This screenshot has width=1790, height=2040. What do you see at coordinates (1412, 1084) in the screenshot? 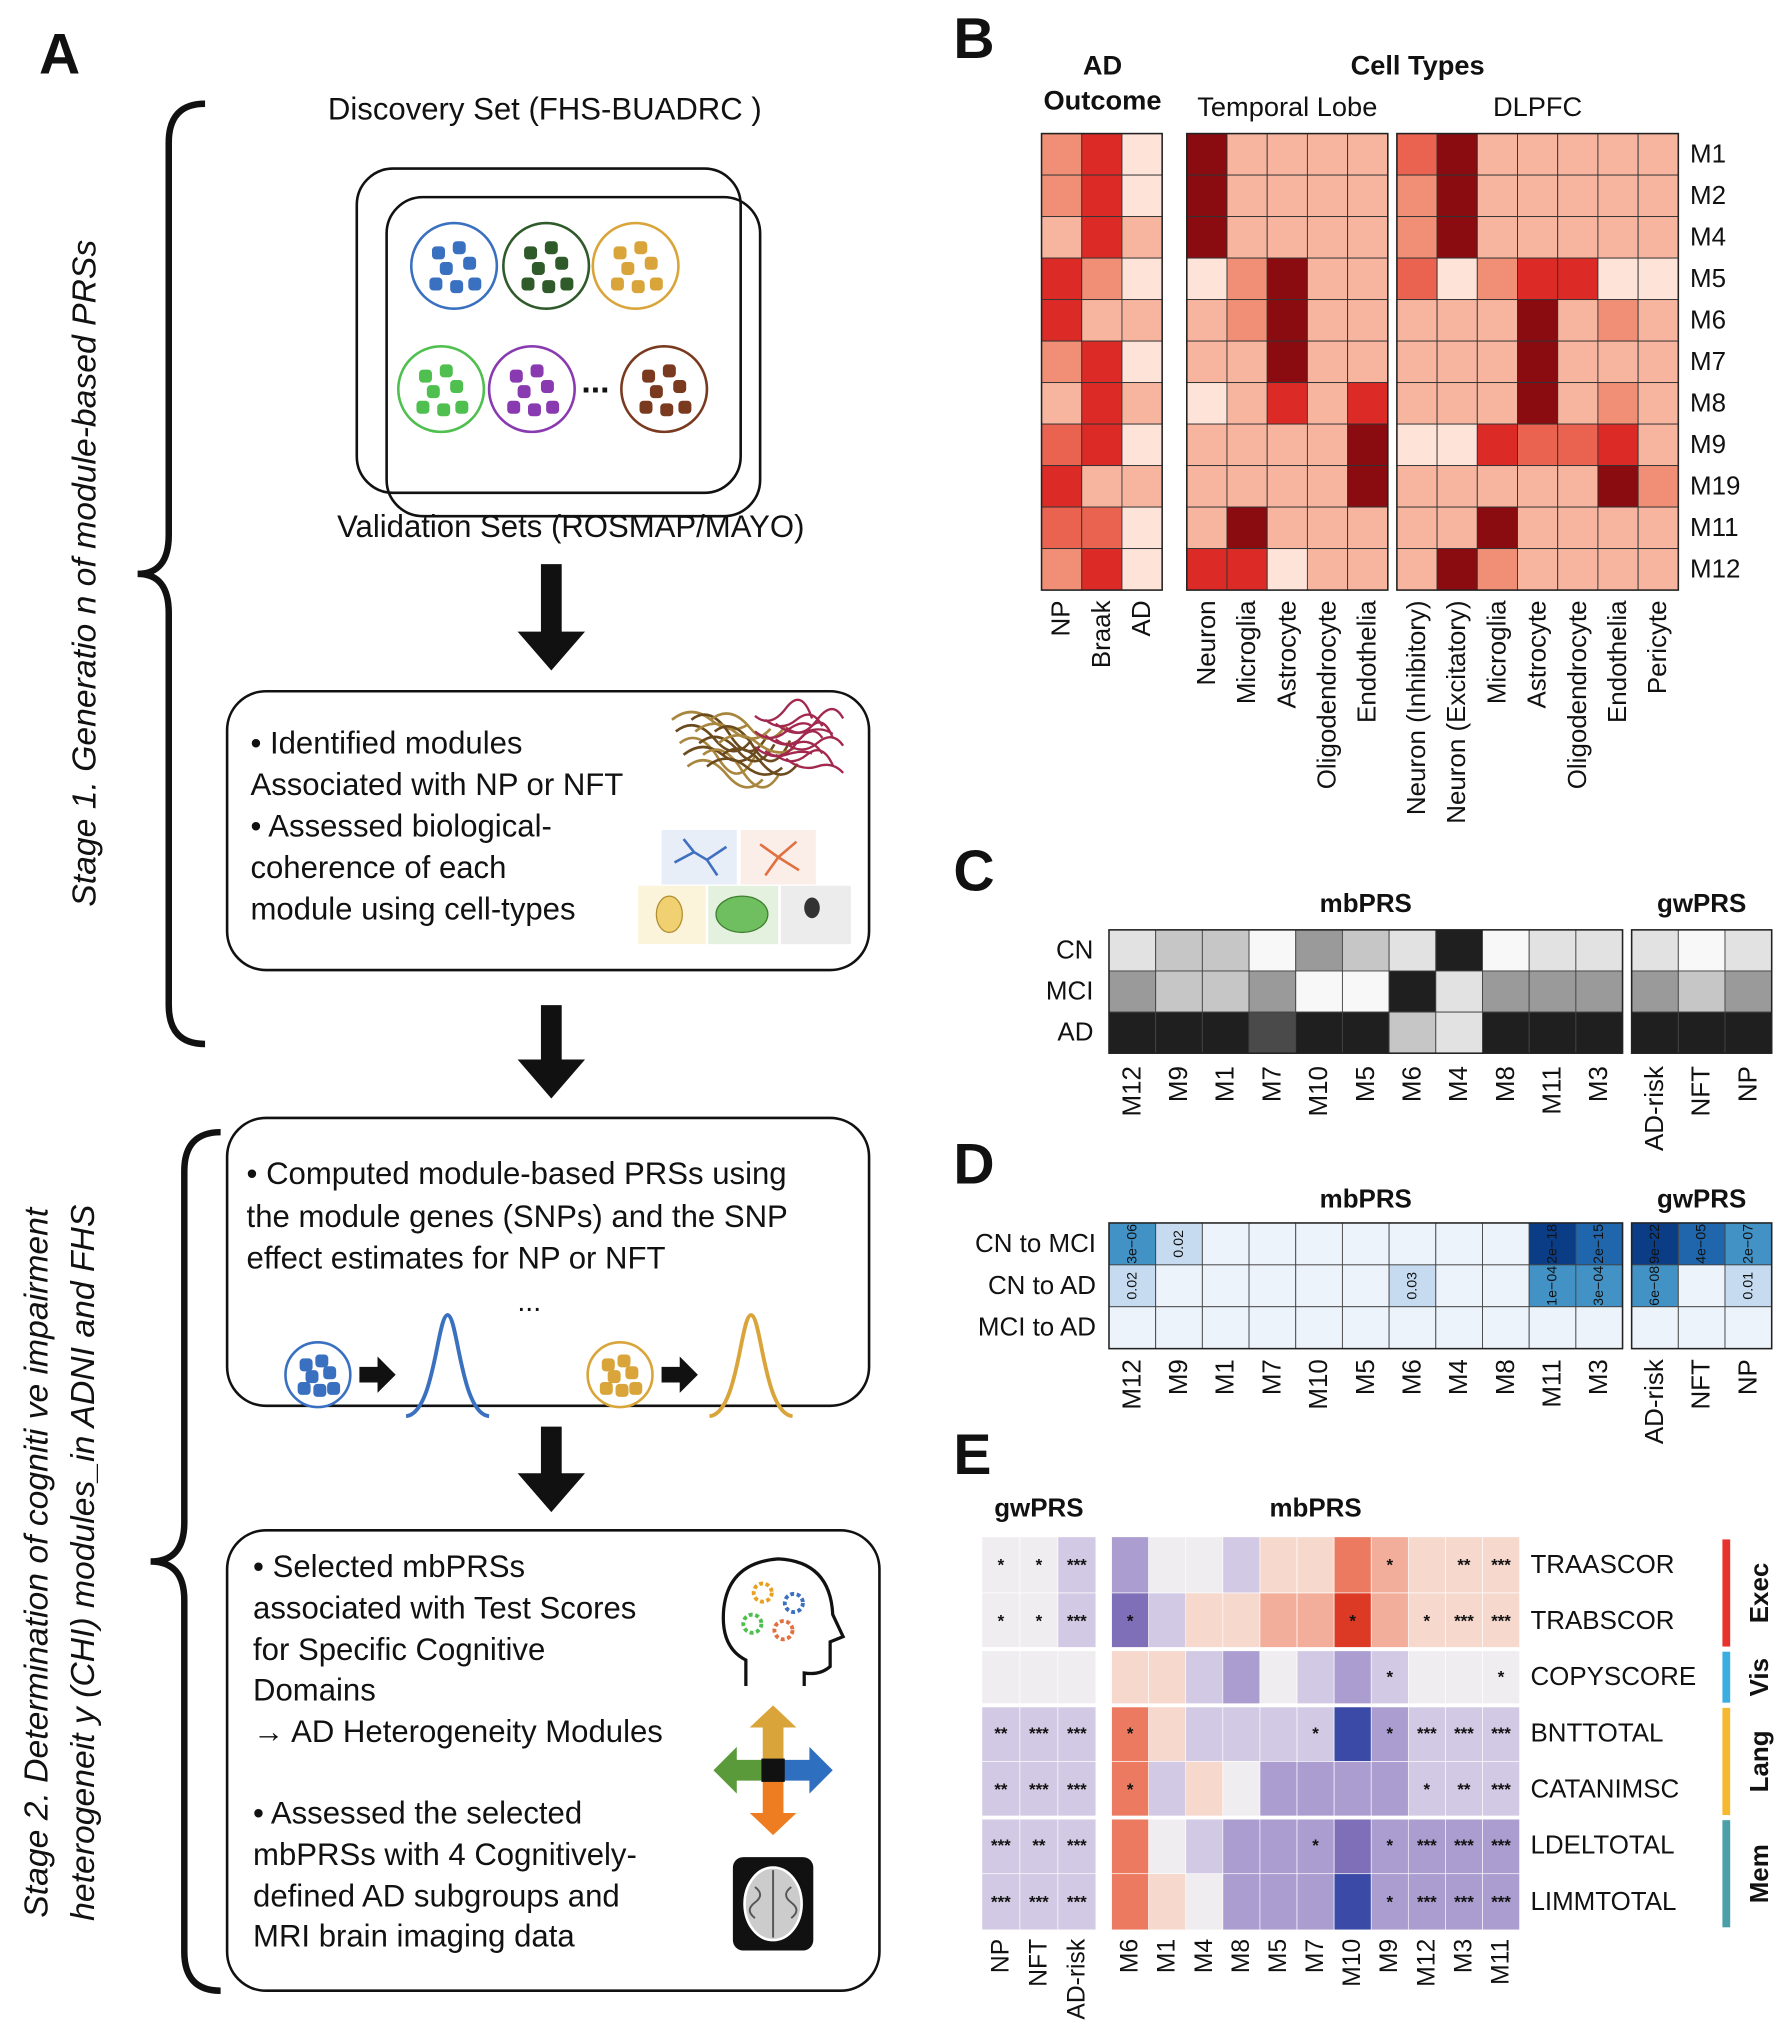
I see `column-label: M6` at bounding box center [1412, 1084].